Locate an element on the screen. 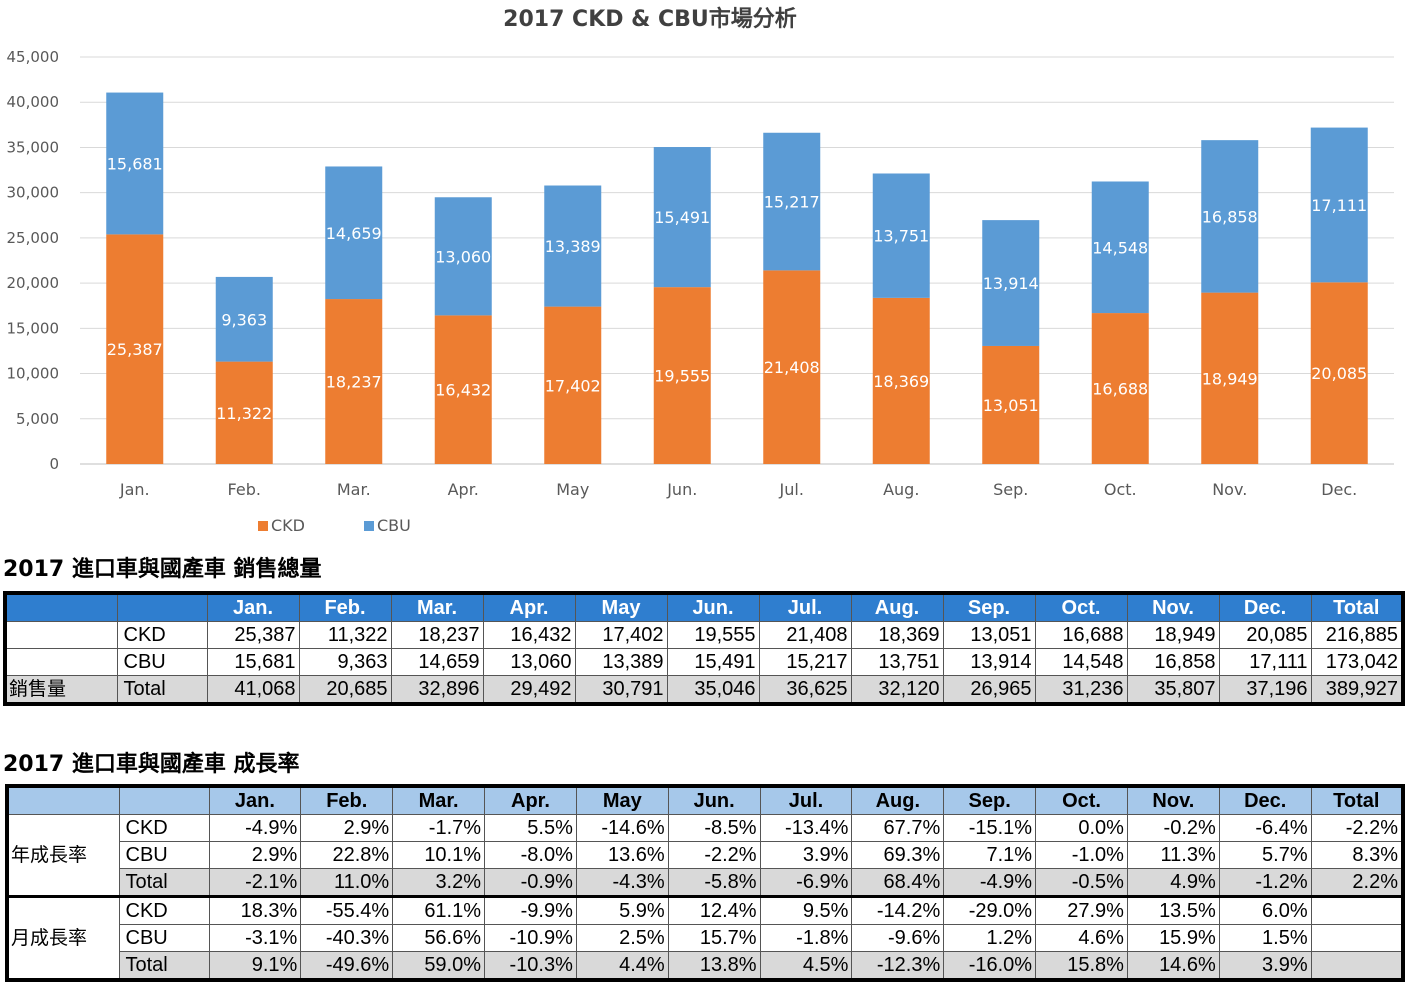 This screenshot has height=984, width=1408. data-label: 15,681 is located at coordinates (135, 163).